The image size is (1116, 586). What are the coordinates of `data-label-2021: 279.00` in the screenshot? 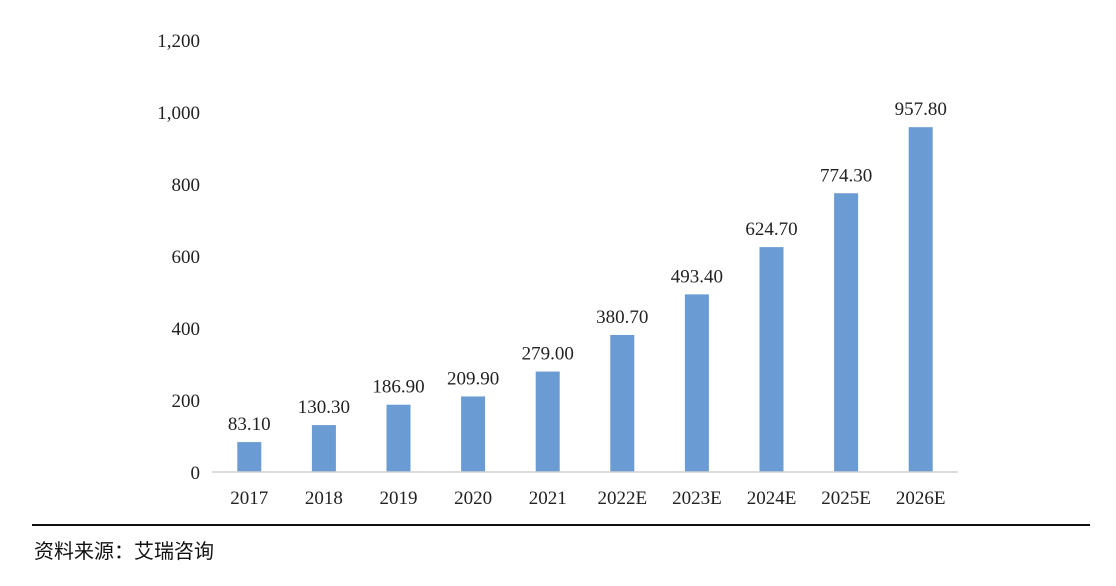 It's located at (548, 354).